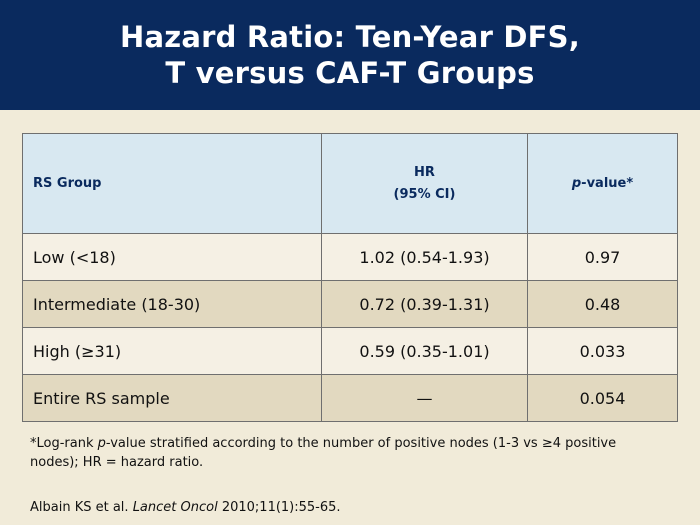  I want to click on table-row: Low (<18) 1.02 (0.54-1.93) 0.97, so click(350, 257).